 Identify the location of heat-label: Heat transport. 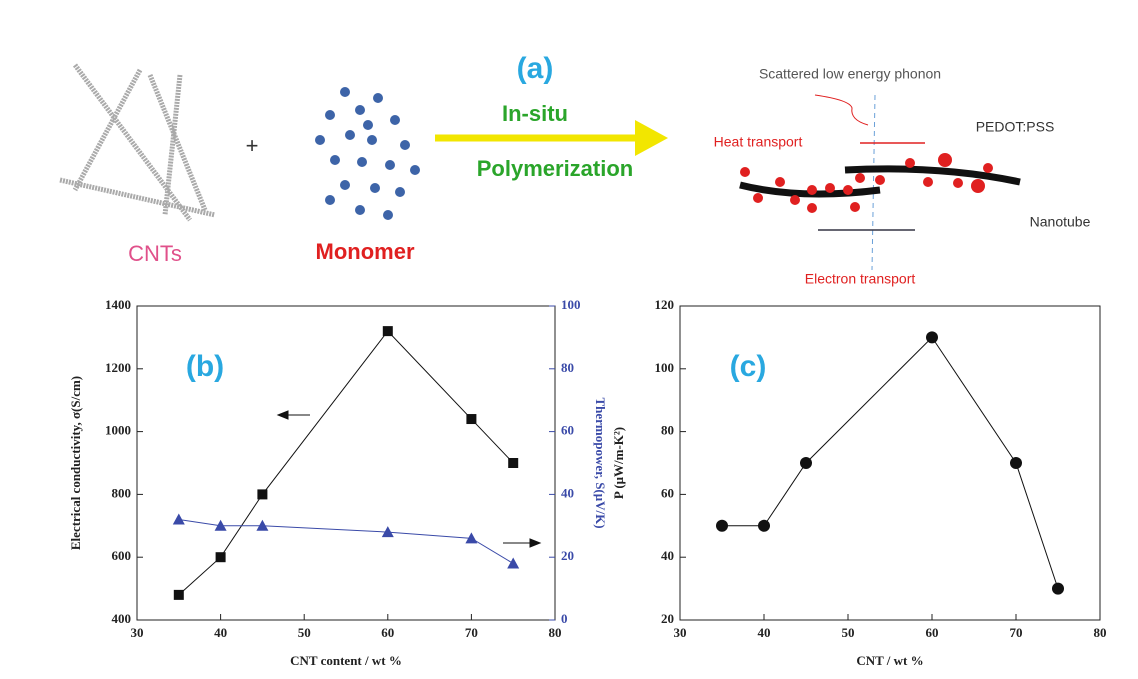
(758, 142).